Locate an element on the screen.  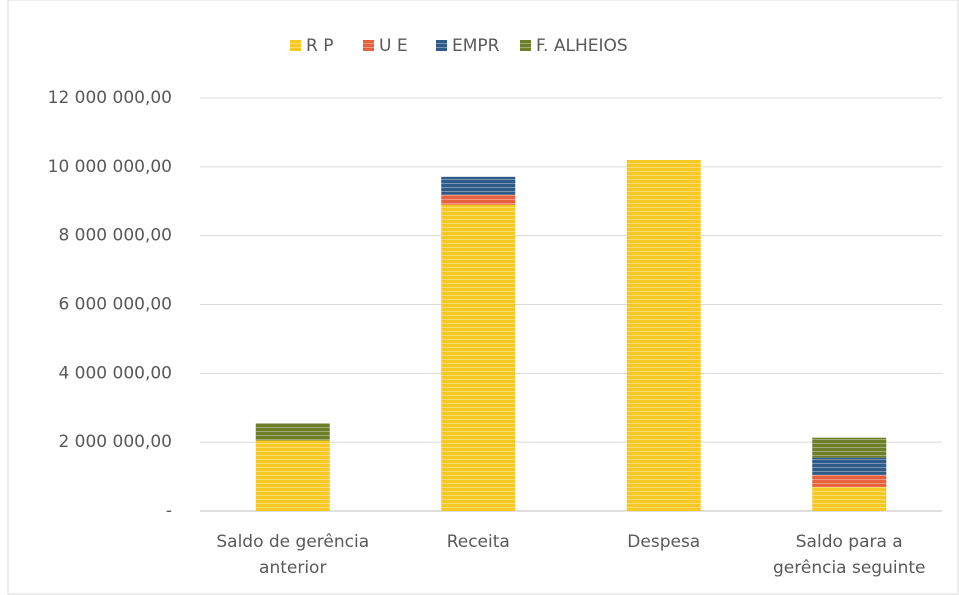
y-tick-label: 4 000 000,00 is located at coordinates (115, 373).